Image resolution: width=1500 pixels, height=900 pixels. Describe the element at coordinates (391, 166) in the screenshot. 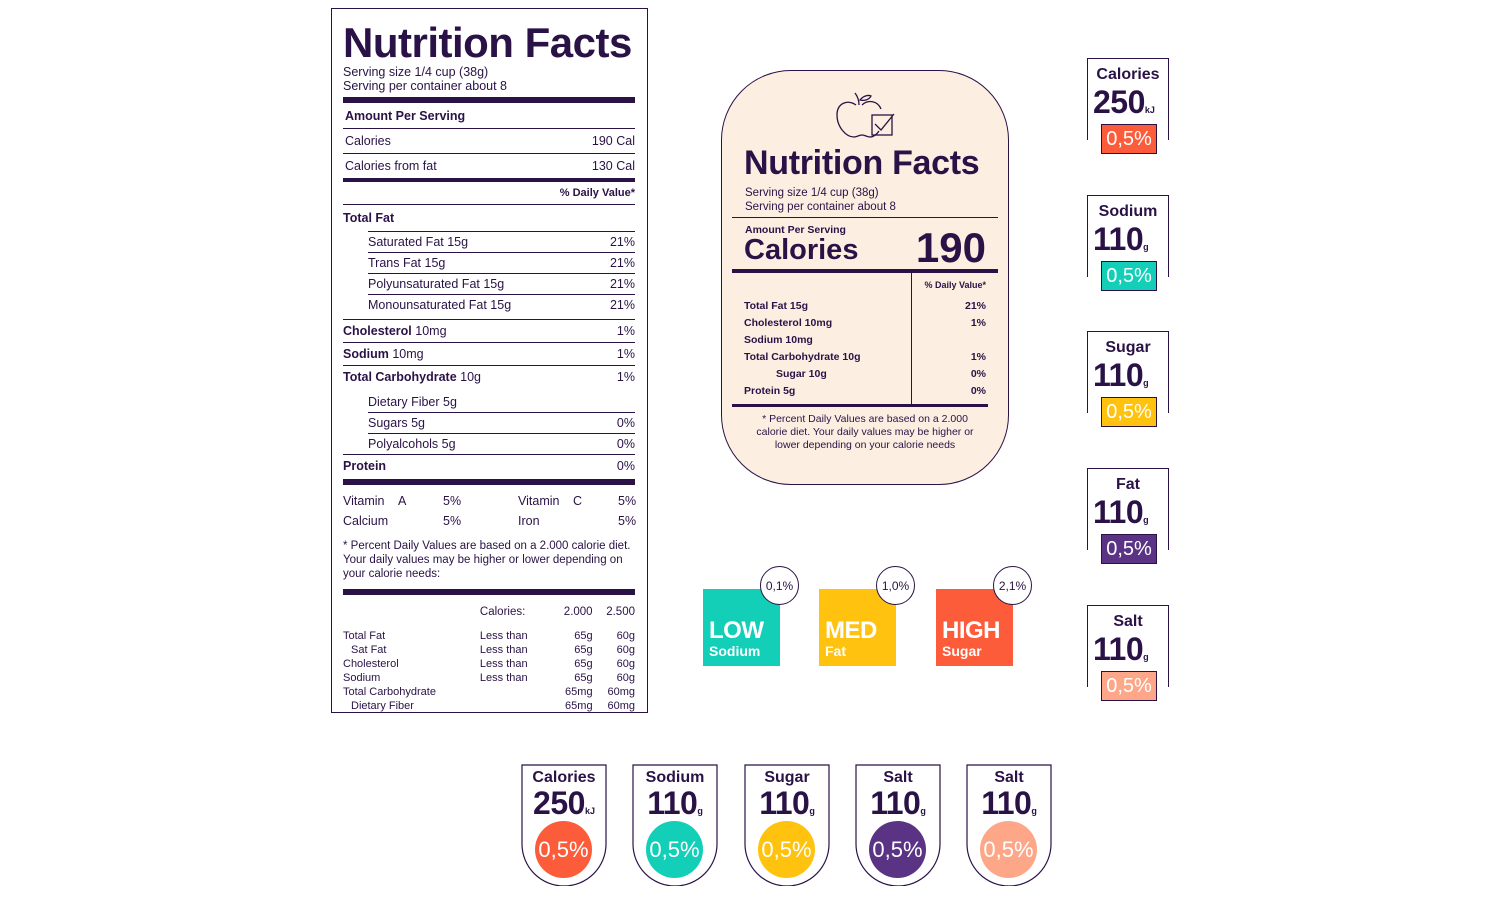

I see `calories-fat-label: Calories from fat` at that location.